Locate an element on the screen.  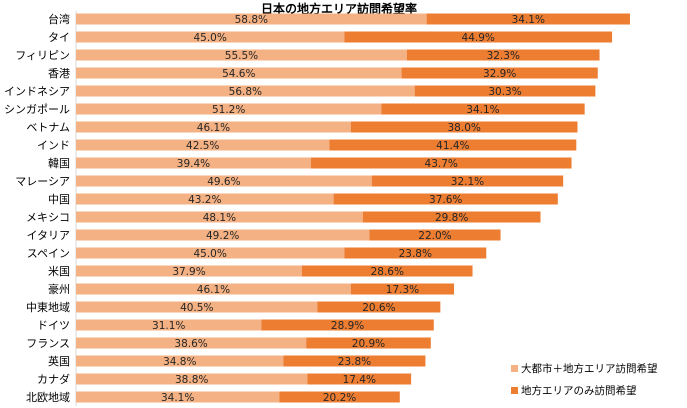
legend-label: 地方エリアのみ訪問希望 is located at coordinates (579, 390).